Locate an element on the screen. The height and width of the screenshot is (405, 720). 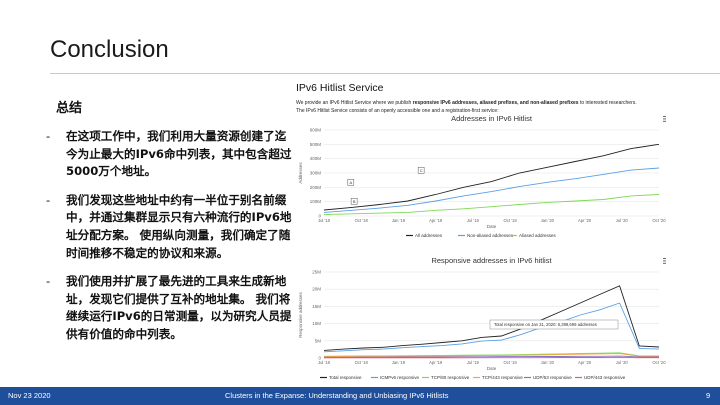
chart-title: Addresses in IPv6 Hitlist is located at coordinates (492, 118).